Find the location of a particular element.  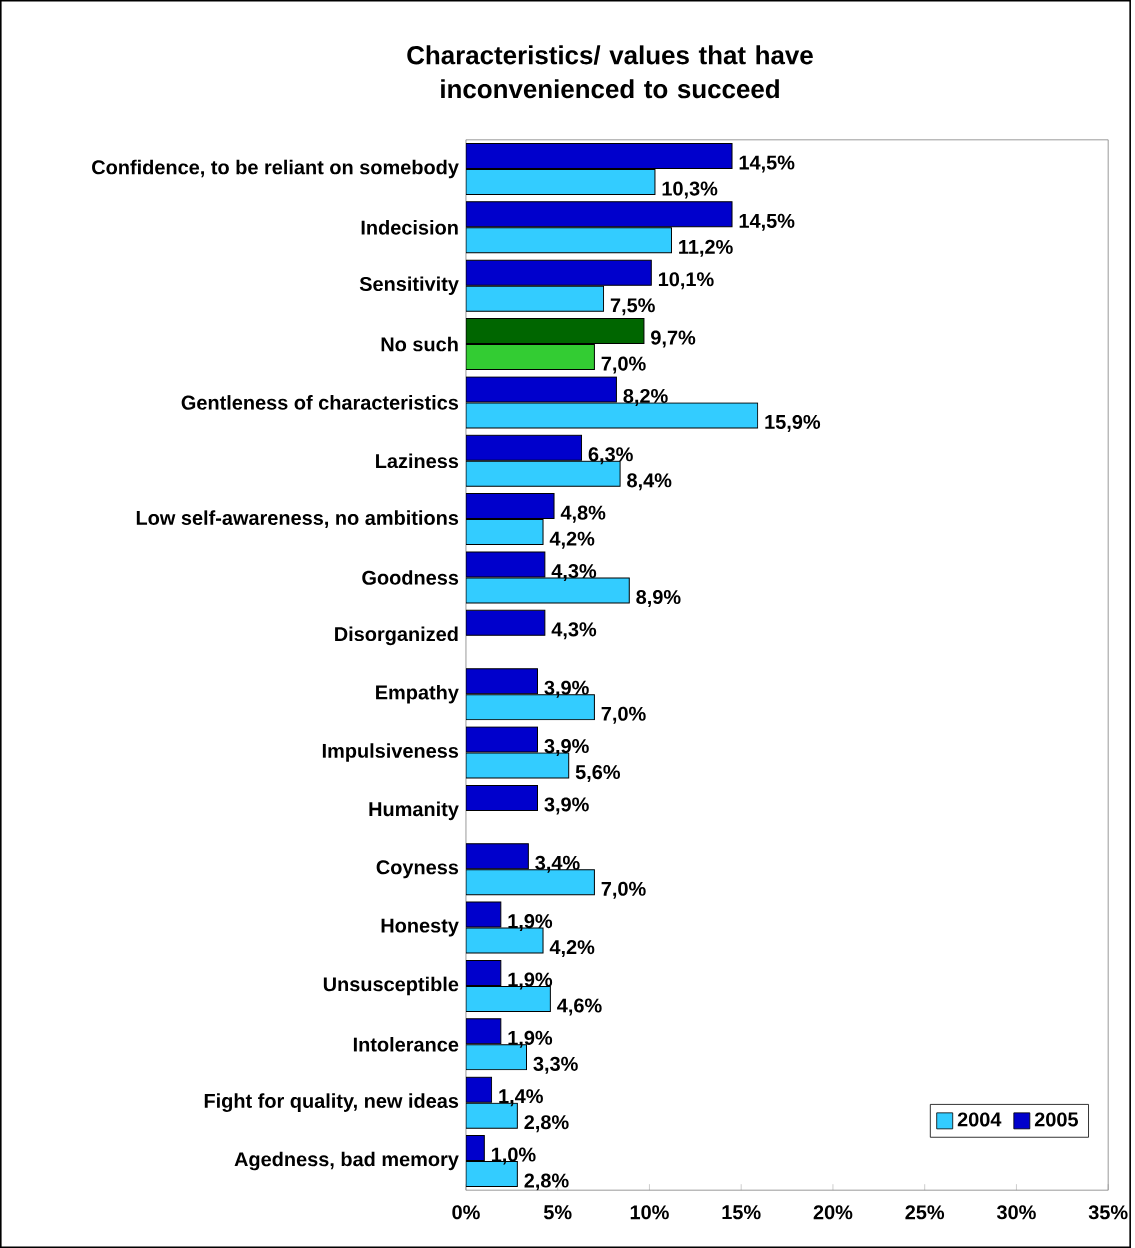

y-tick-label: Disorganized is located at coordinates (396, 636).